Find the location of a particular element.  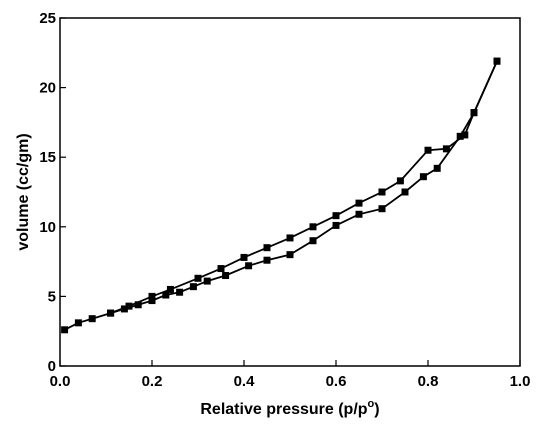

x-tick-label: 0.8 is located at coordinates (428, 381).